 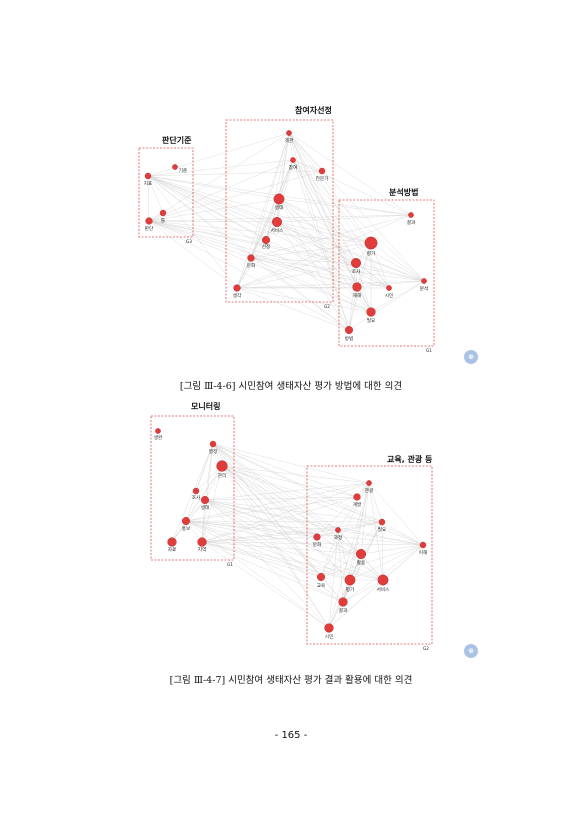 I want to click on page-number: - 165 -, so click(x=291, y=735).